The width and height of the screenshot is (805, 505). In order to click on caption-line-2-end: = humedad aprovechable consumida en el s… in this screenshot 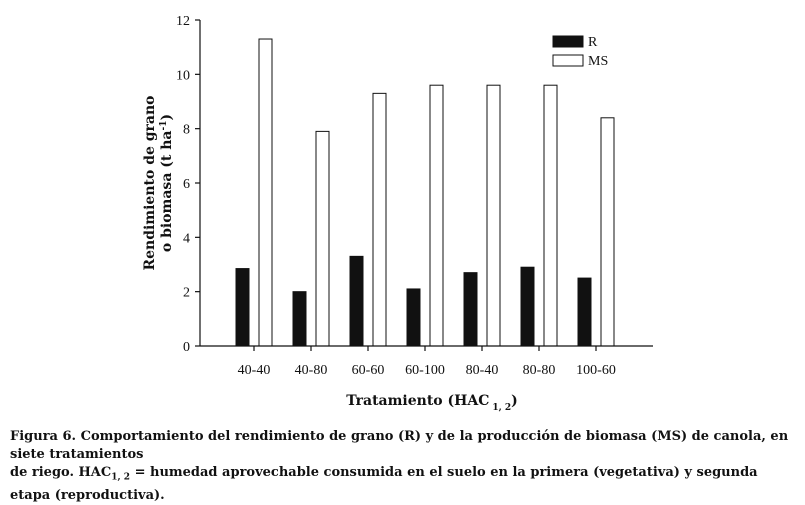, I will do `click(384, 484)`.